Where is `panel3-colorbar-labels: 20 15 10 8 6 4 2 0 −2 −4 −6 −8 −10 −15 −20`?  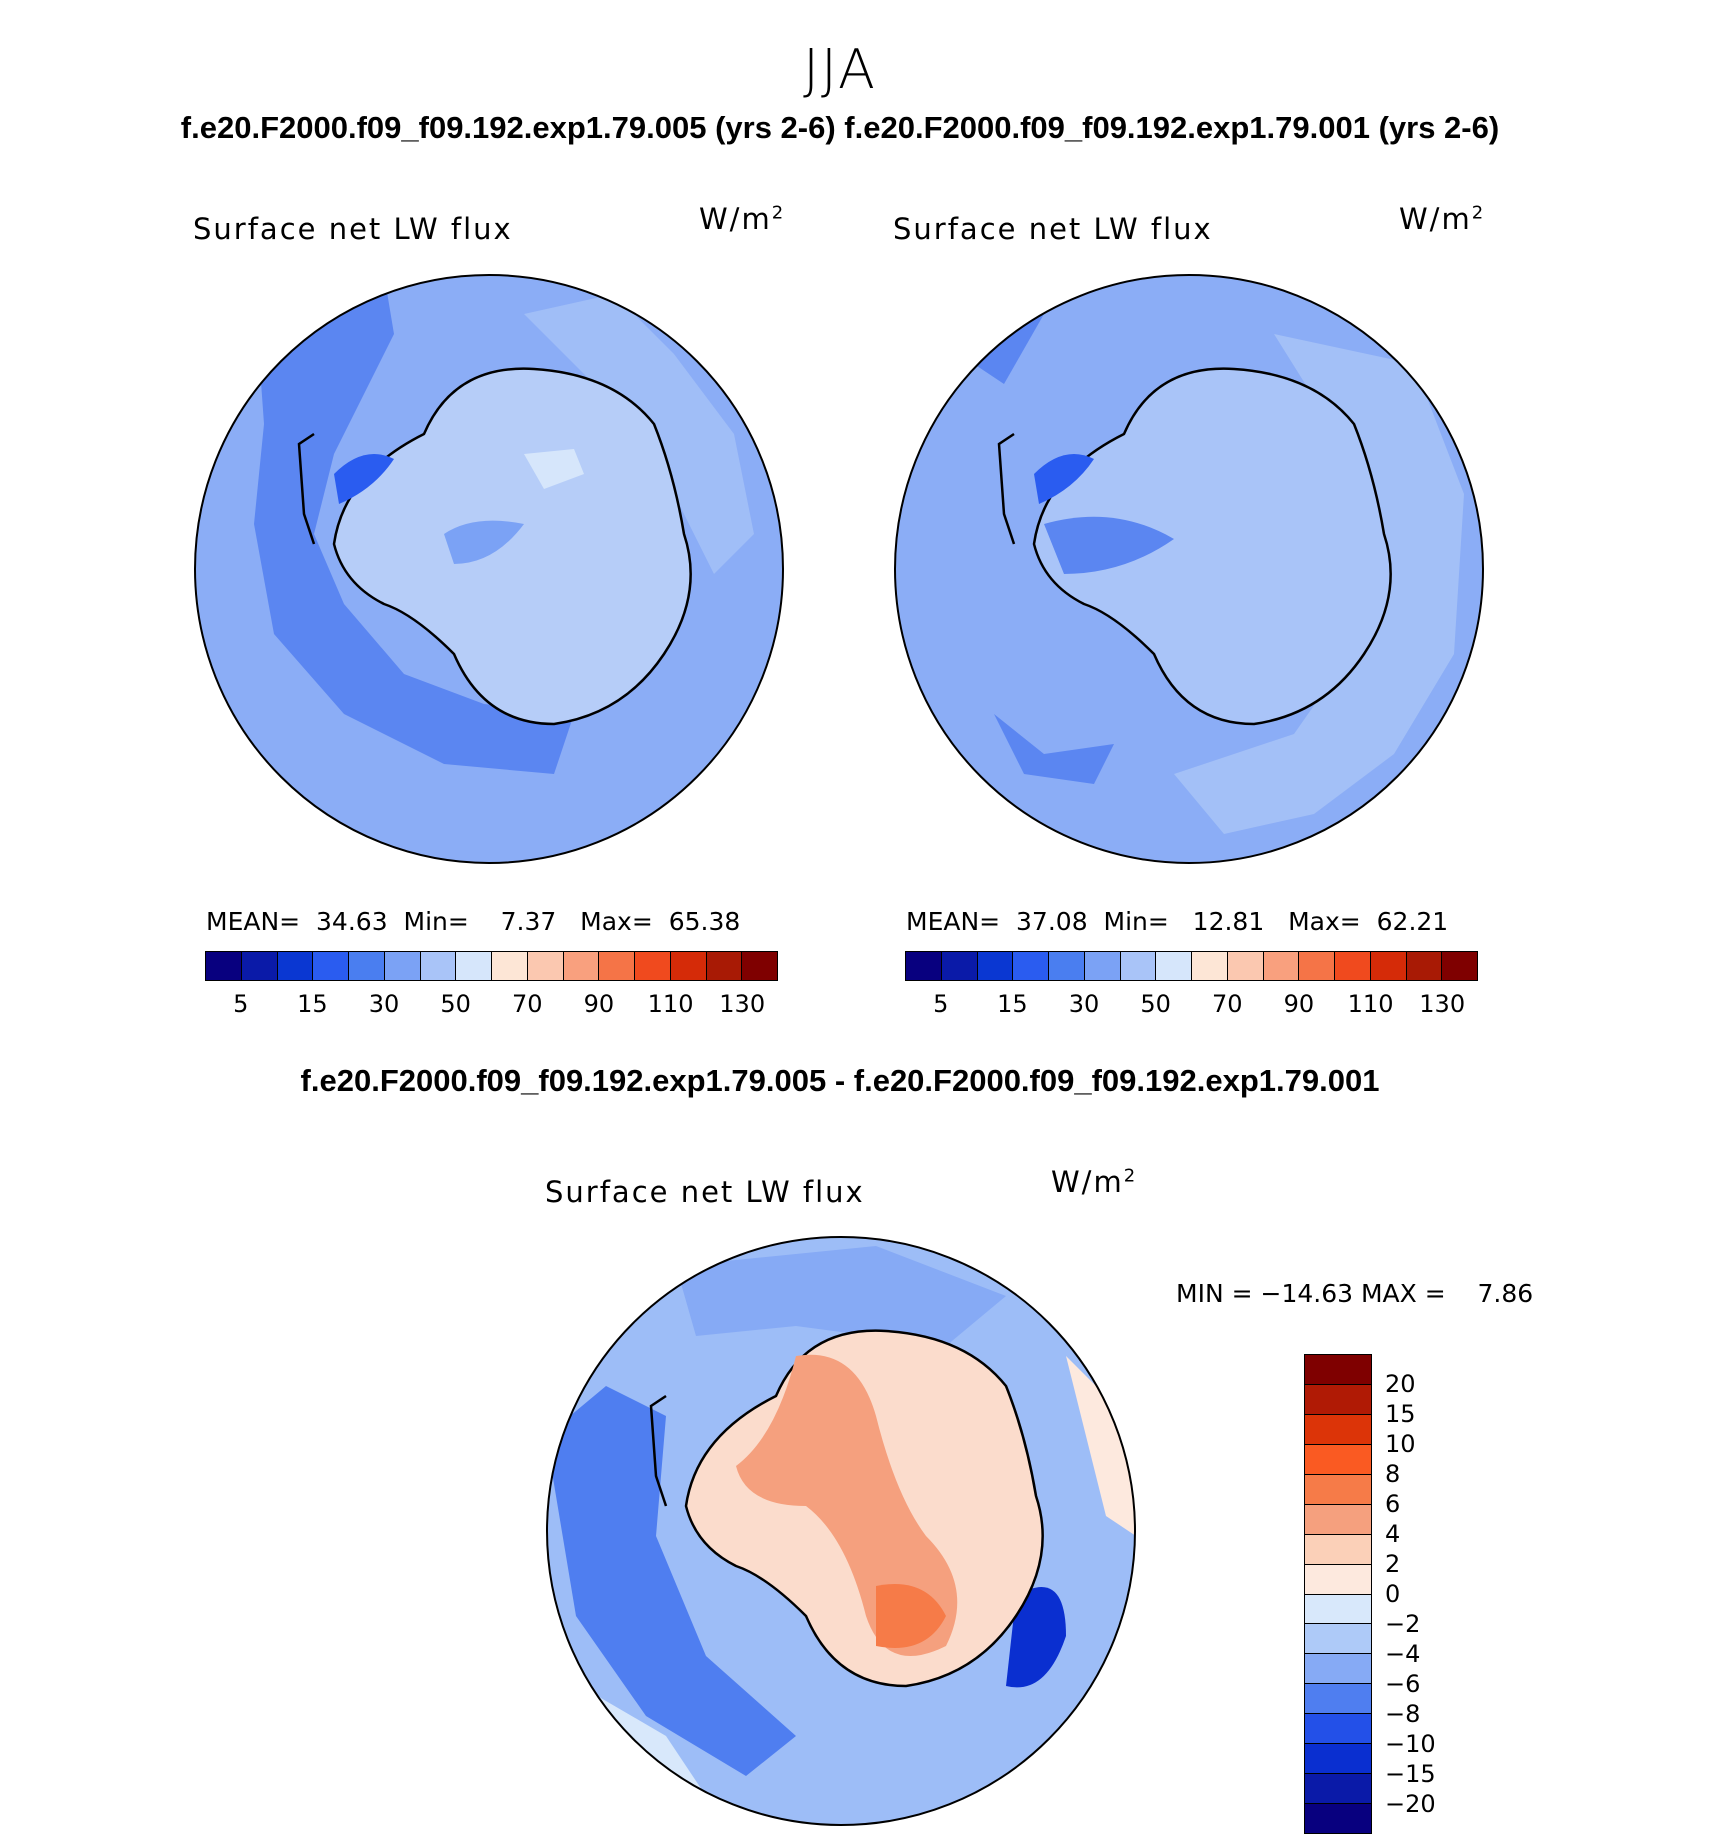
panel3-colorbar-labels: 20 15 10 8 6 4 2 0 −2 −4 −6 −8 −10 −15 −20 is located at coordinates (1425, 1594).